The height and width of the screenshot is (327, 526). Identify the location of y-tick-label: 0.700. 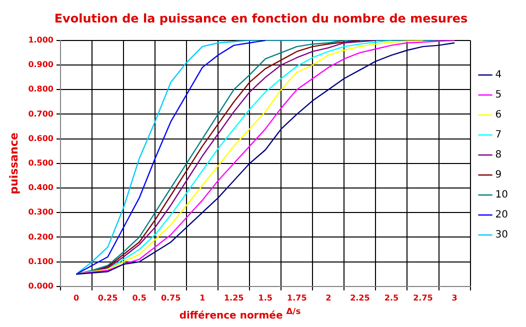
(41, 113).